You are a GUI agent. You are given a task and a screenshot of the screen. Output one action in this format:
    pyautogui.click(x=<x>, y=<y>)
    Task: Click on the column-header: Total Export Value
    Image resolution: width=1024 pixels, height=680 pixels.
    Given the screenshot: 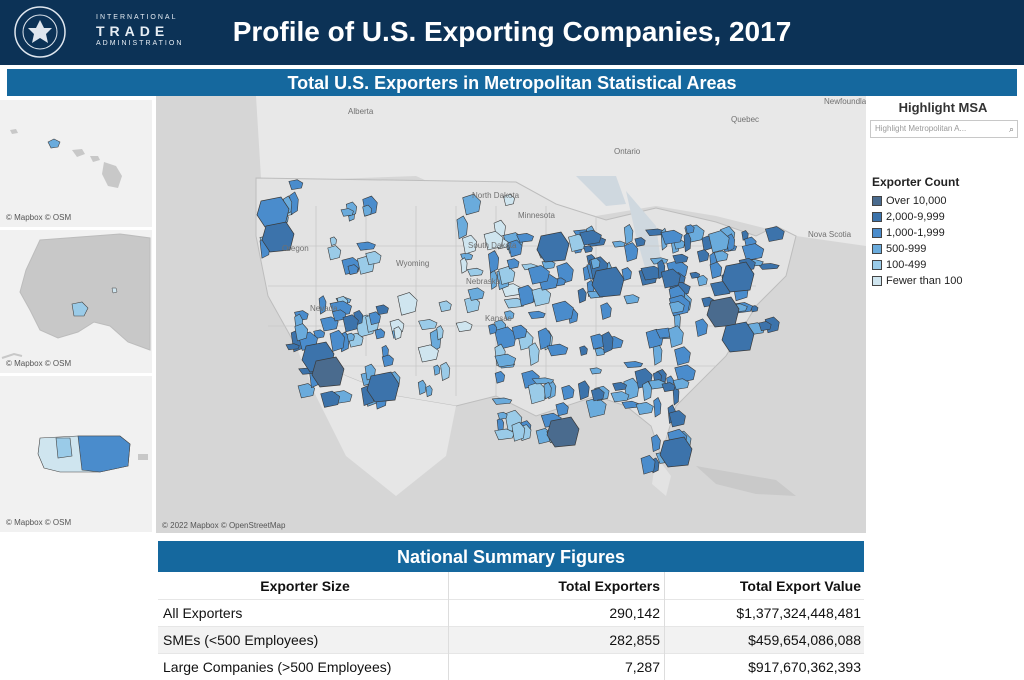 What is the action you would take?
    pyautogui.click(x=765, y=586)
    